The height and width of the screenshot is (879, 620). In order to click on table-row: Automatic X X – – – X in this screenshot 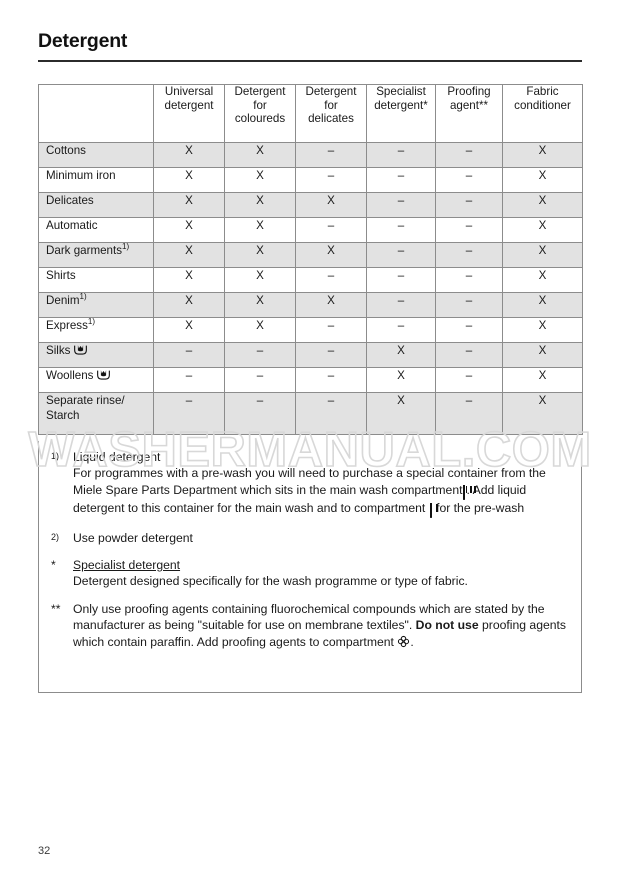, I will do `click(310, 230)`.